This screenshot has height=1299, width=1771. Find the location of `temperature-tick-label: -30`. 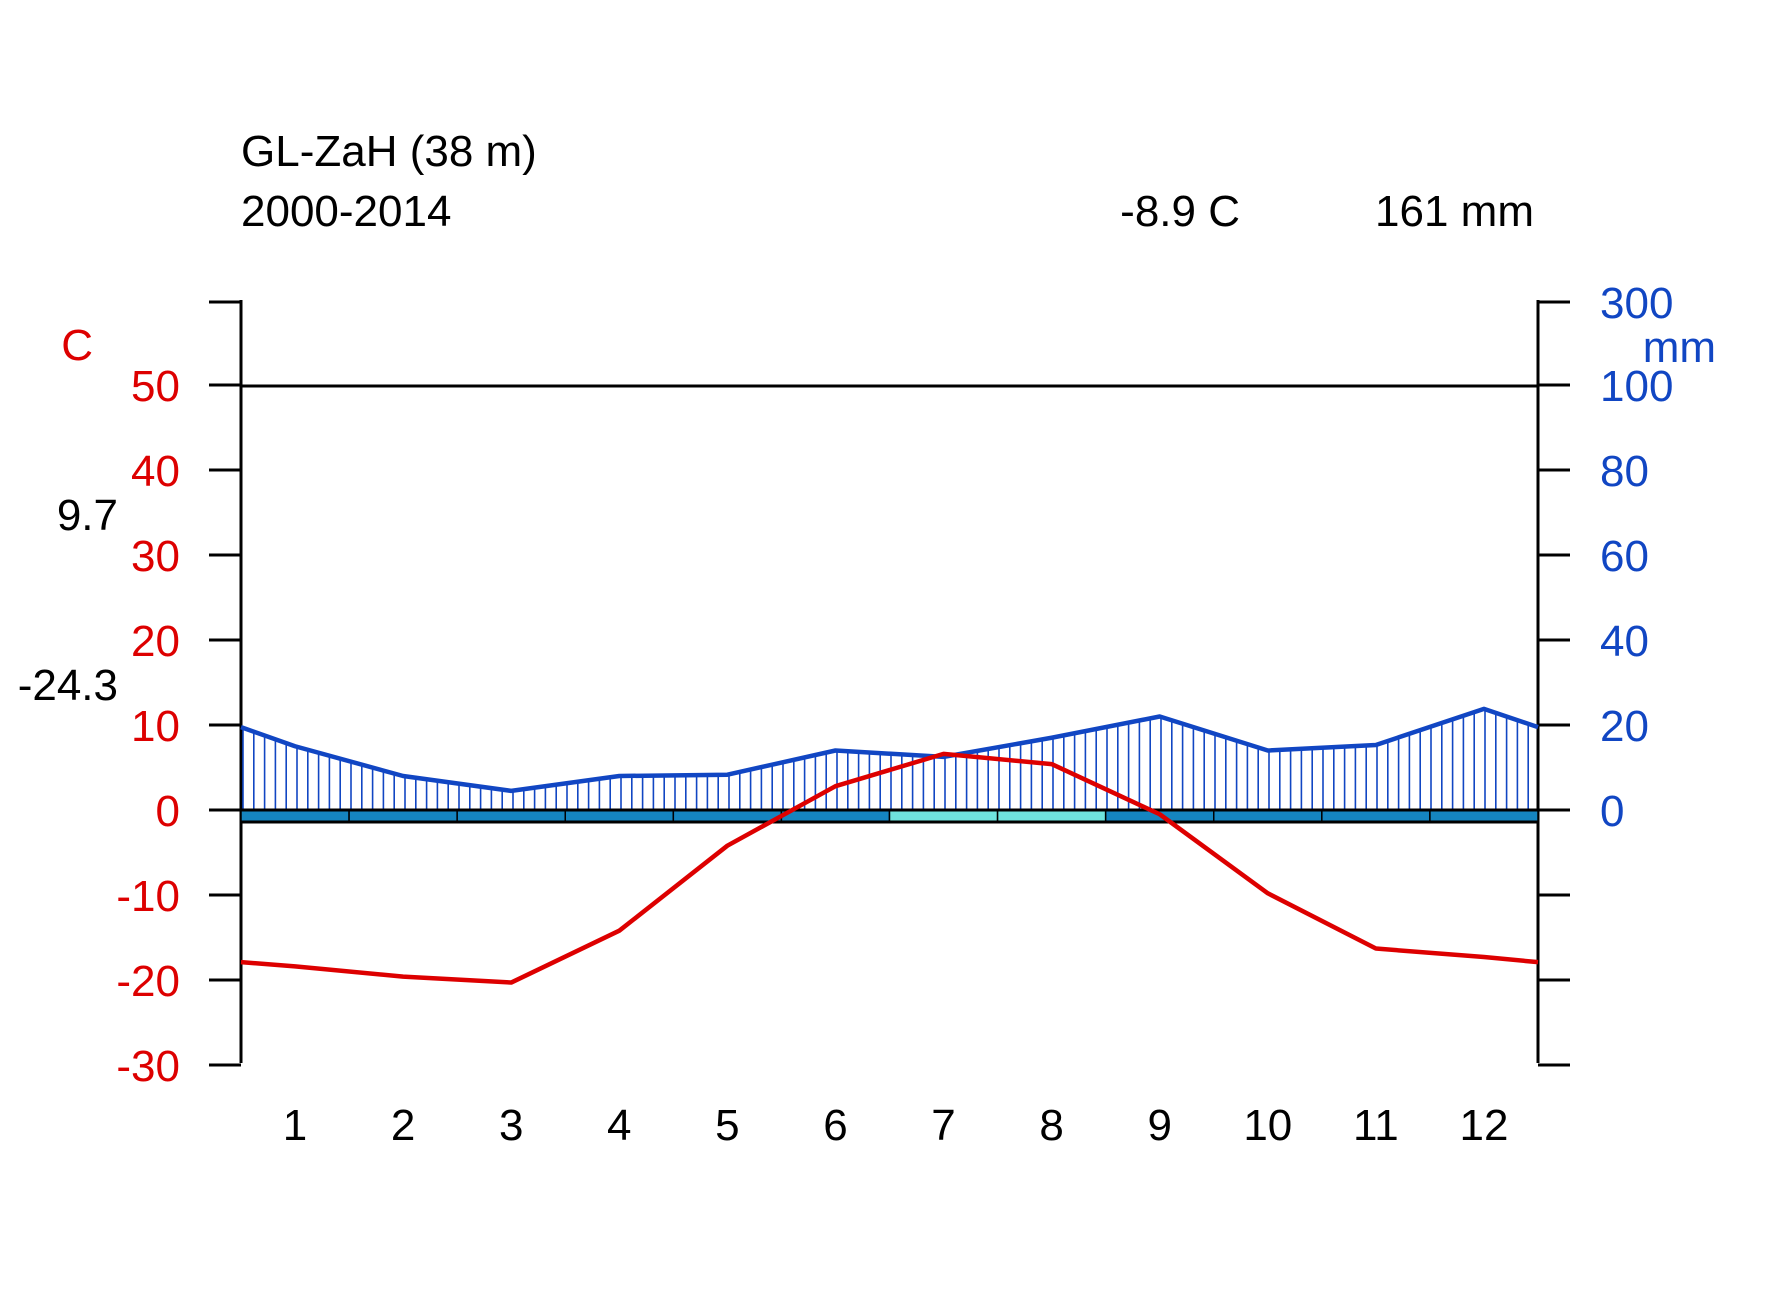

temperature-tick-label: -30 is located at coordinates (148, 1066).